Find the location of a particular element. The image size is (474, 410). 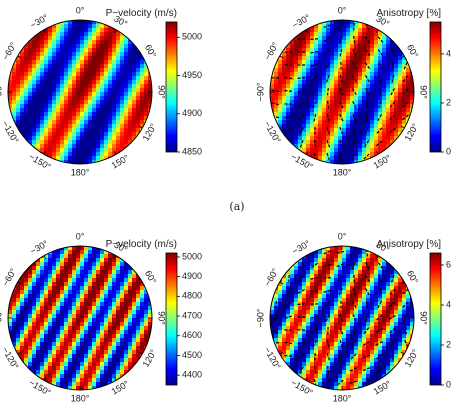

azimuth-label: −90° is located at coordinates (1, 91).